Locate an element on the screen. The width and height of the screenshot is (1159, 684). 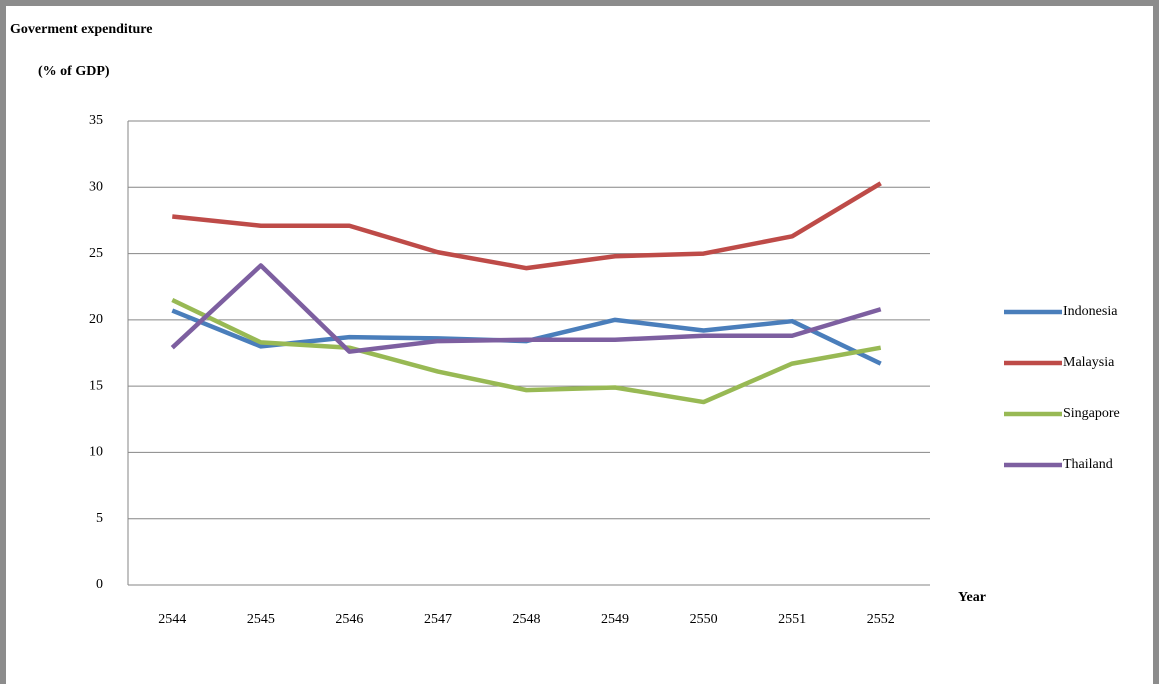
y-tick-label: 5 is located at coordinates (99, 518).